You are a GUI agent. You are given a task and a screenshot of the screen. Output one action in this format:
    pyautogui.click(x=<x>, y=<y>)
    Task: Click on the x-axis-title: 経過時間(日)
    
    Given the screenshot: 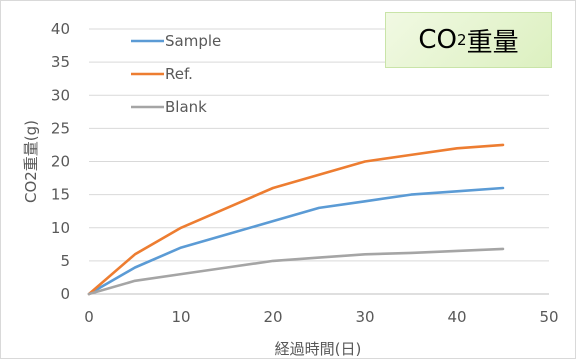 What is the action you would take?
    pyautogui.click(x=318, y=349)
    